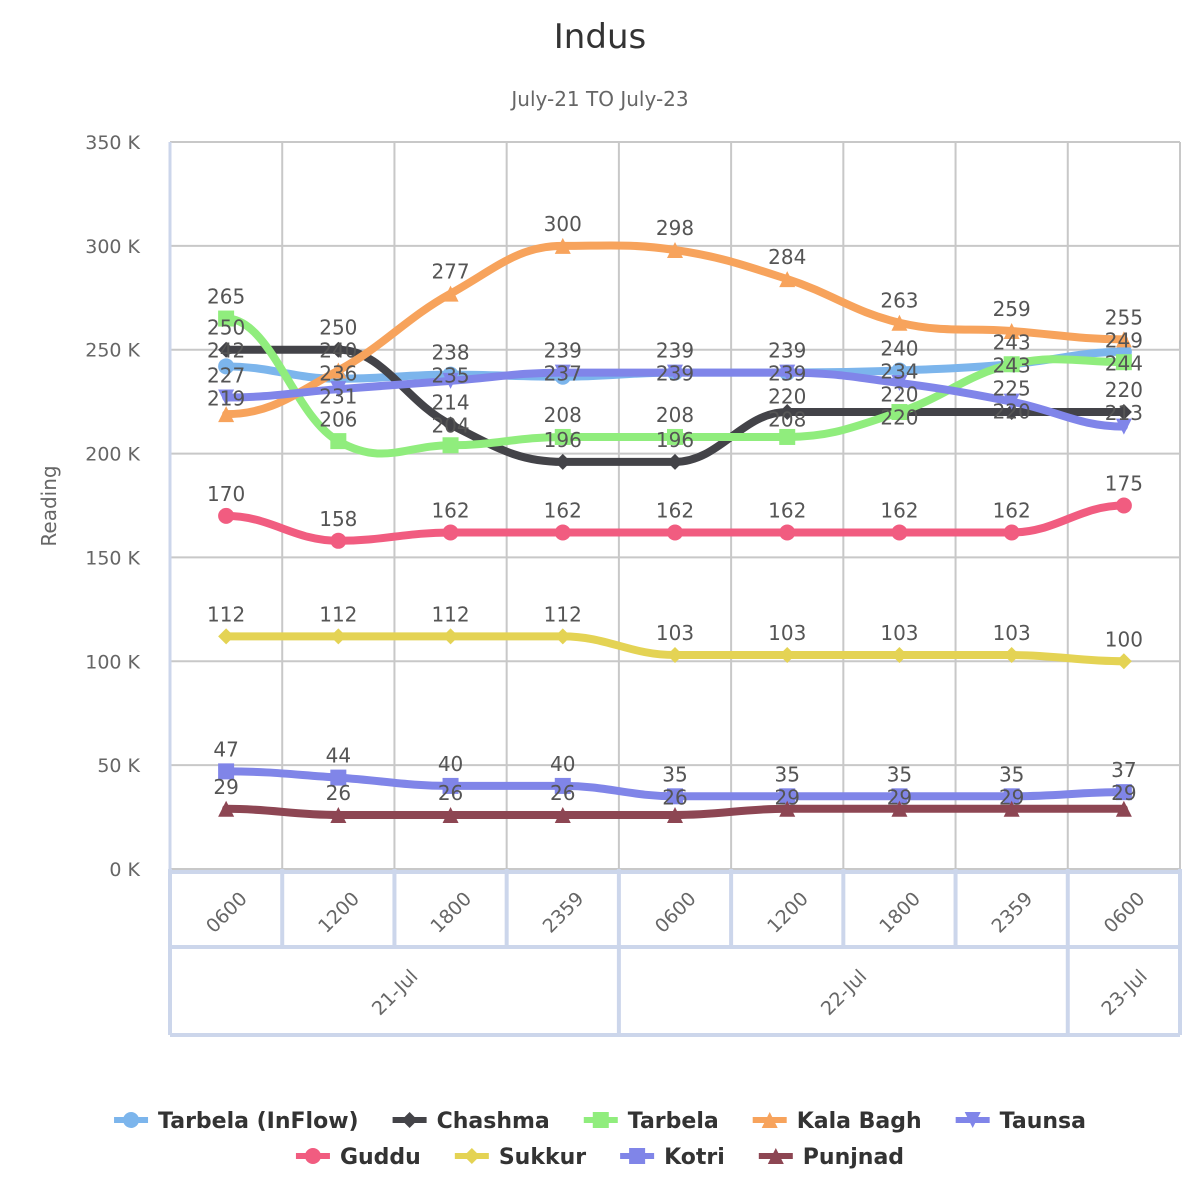  I want to click on legend-item-sukkur: Sukkur, so click(520, 1157).